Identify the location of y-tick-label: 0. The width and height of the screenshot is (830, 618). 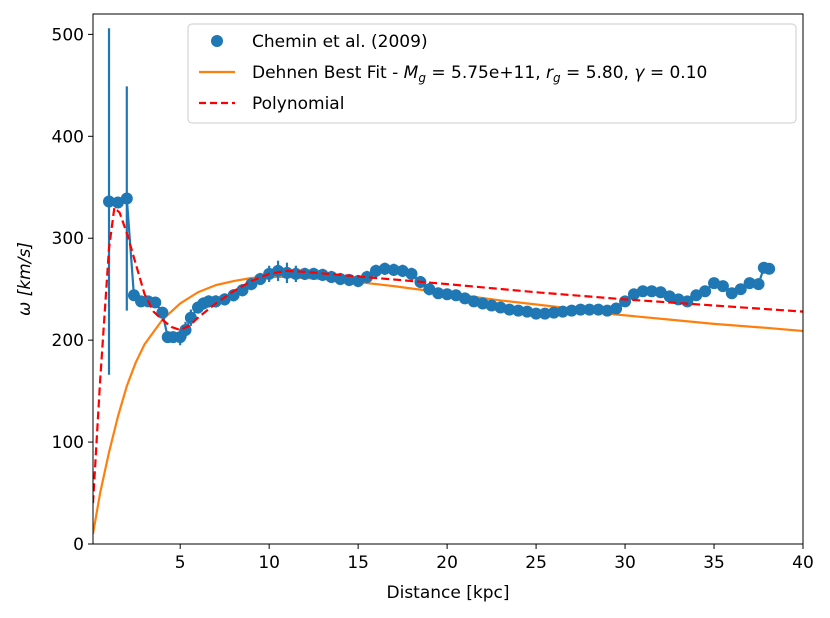
(78, 545).